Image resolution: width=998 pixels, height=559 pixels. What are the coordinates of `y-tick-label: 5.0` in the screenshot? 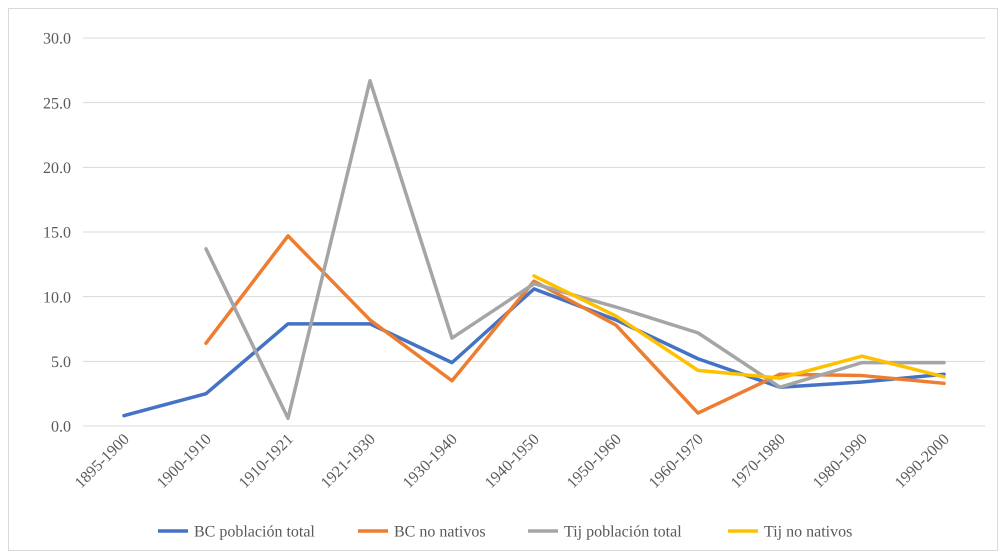 It's located at (61, 362).